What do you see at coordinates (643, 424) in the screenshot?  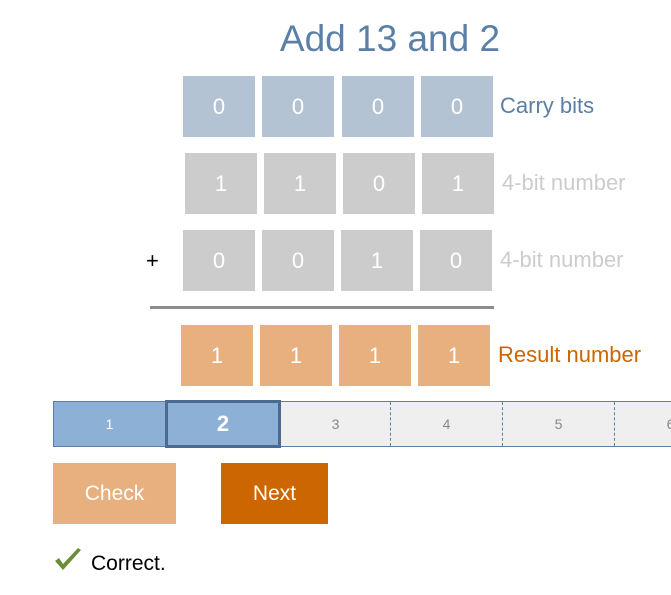 I see `step-tab: 6` at bounding box center [643, 424].